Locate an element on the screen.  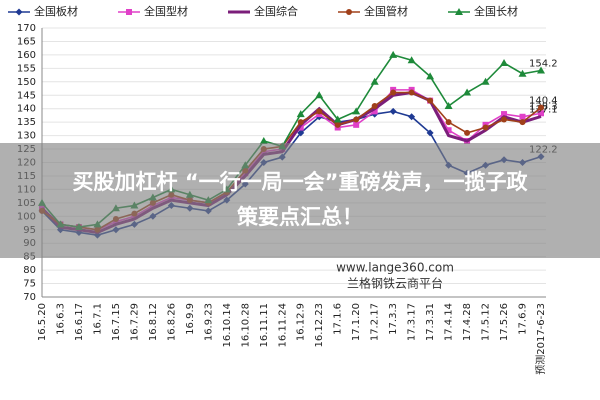
x-tick-label: 16.8.26 is located at coordinates (171, 322).